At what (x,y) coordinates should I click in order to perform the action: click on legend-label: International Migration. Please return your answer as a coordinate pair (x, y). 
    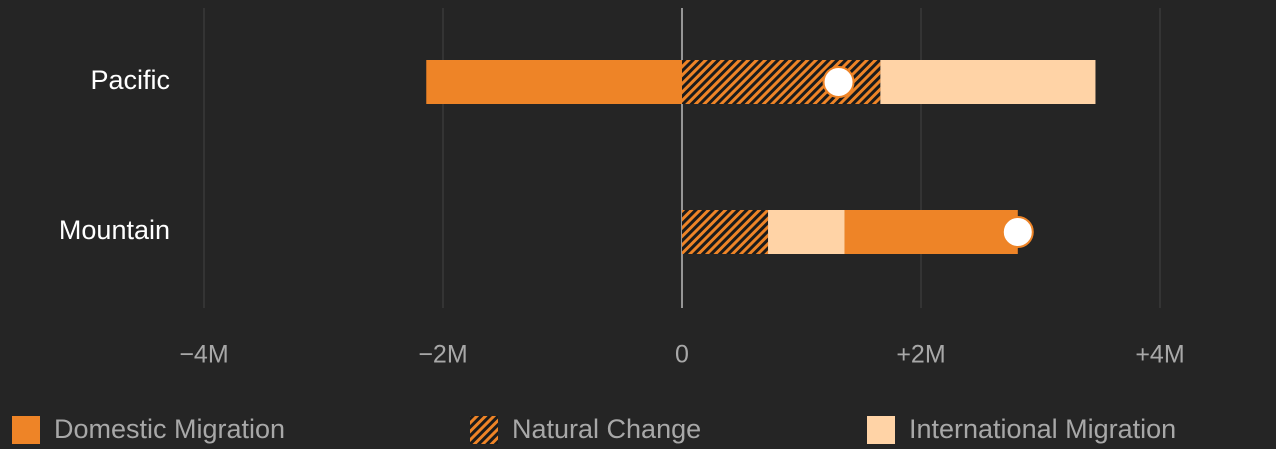
    Looking at the image, I should click on (1042, 429).